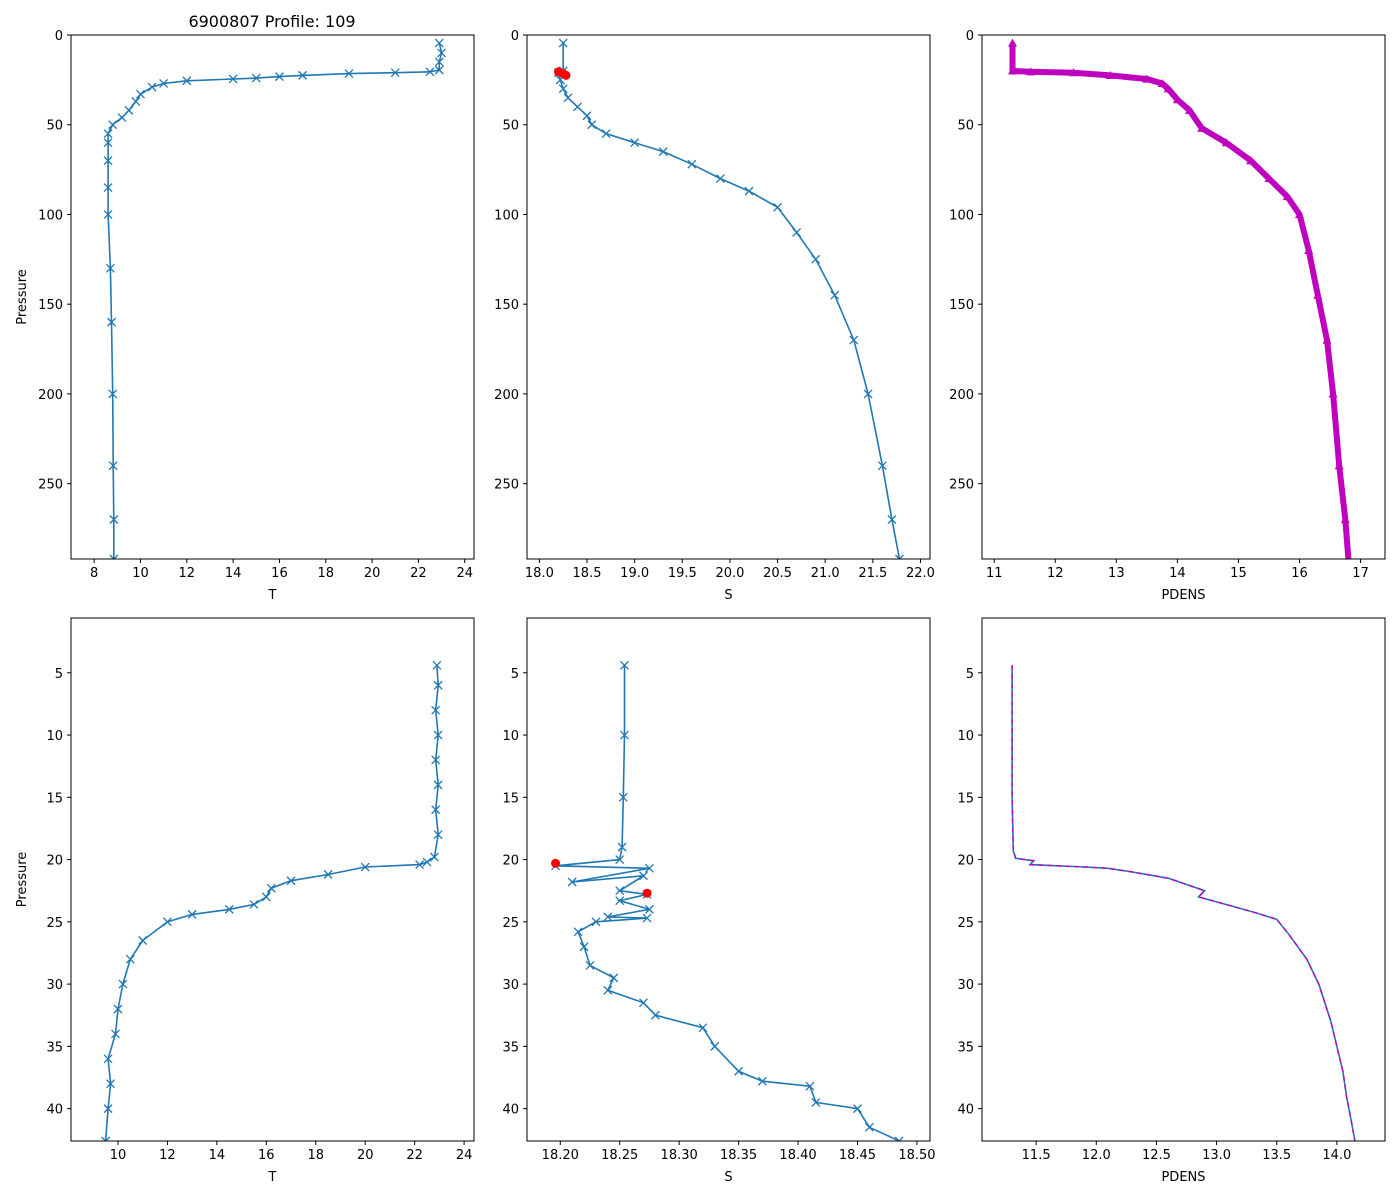 Image resolution: width=1400 pixels, height=1200 pixels. Describe the element at coordinates (510, 736) in the screenshot. I see `y-tick-label: 10` at that location.